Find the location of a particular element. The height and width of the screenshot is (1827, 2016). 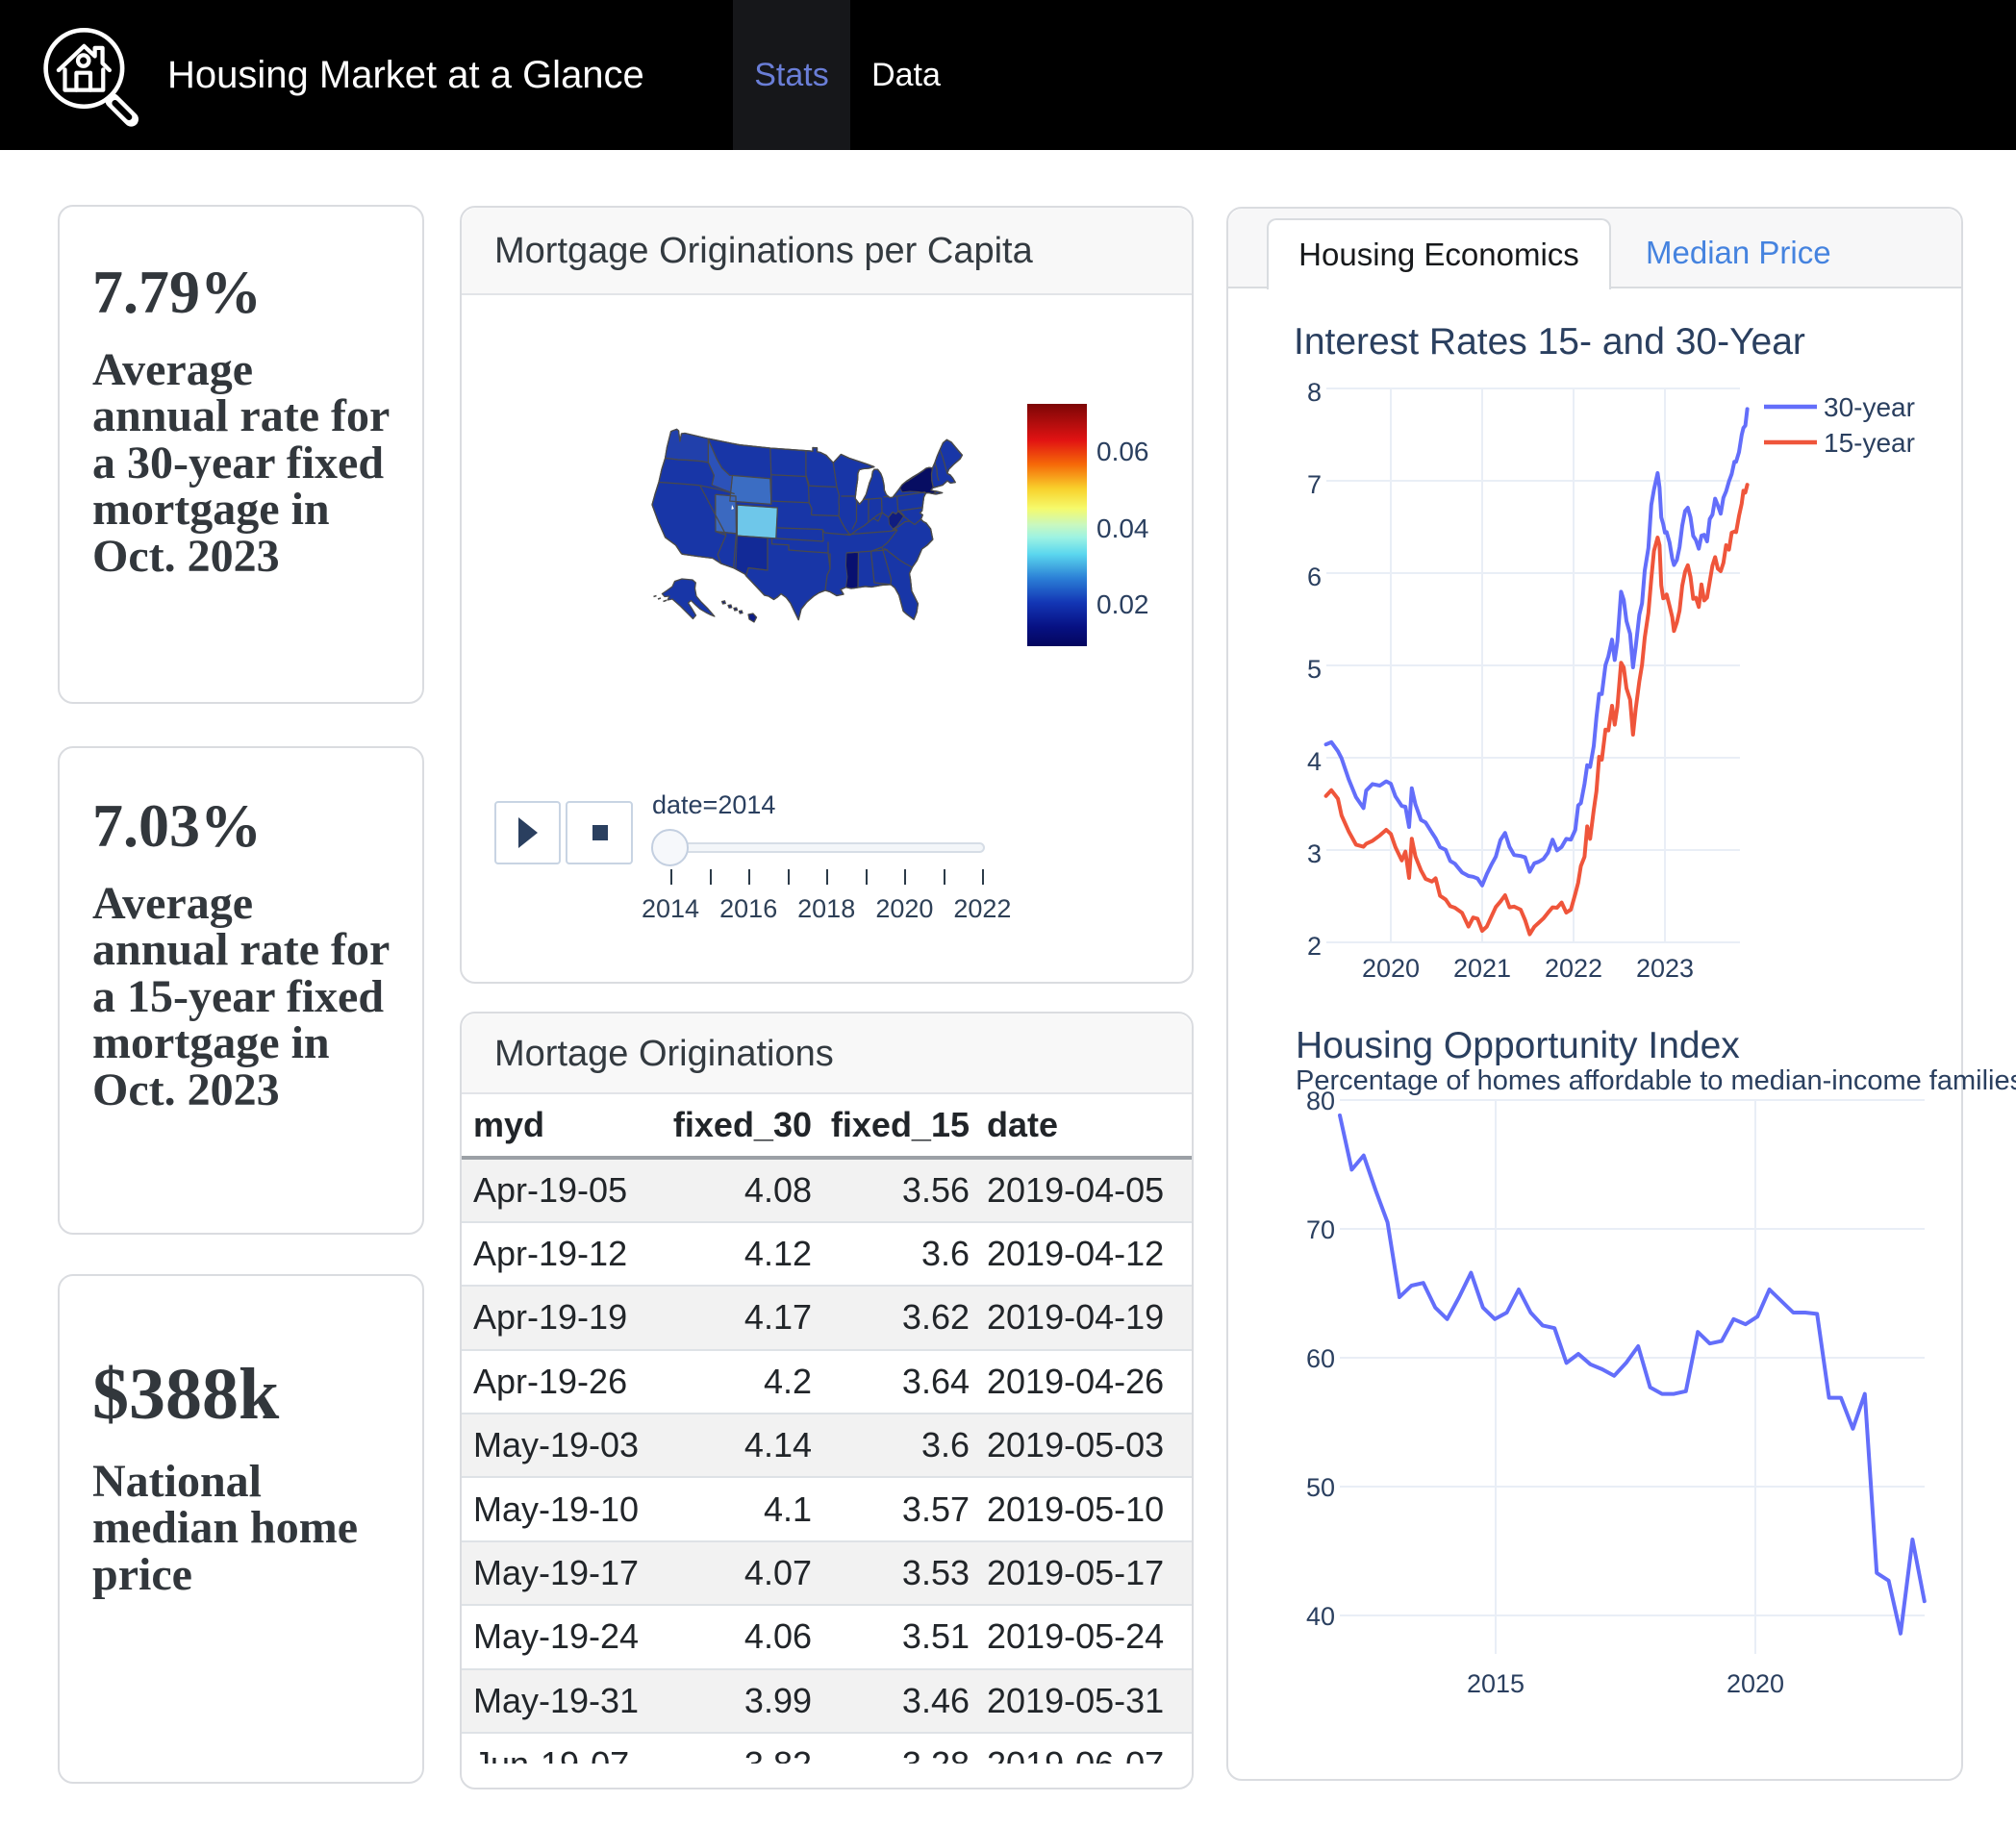

svg-text: 2023 is located at coordinates (1665, 969).